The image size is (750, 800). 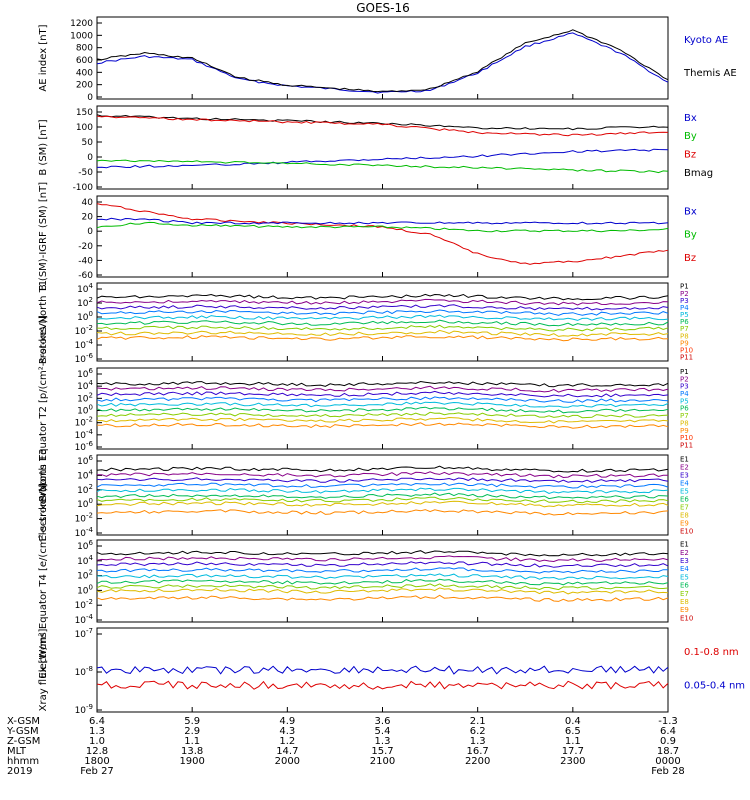 I want to click on footer-value: 0.9, so click(x=668, y=741).